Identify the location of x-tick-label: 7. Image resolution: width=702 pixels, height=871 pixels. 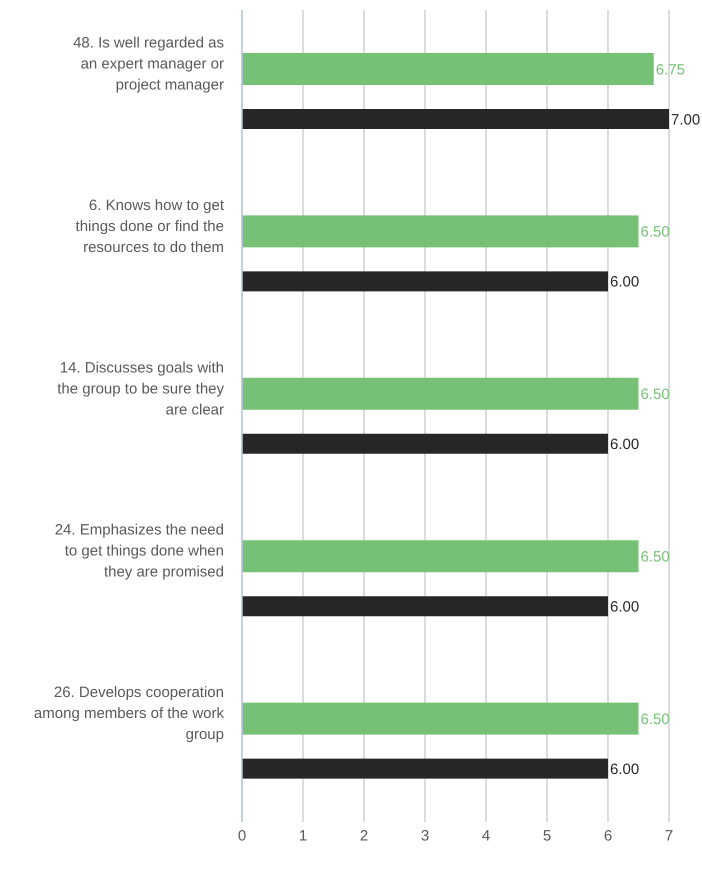
(669, 836).